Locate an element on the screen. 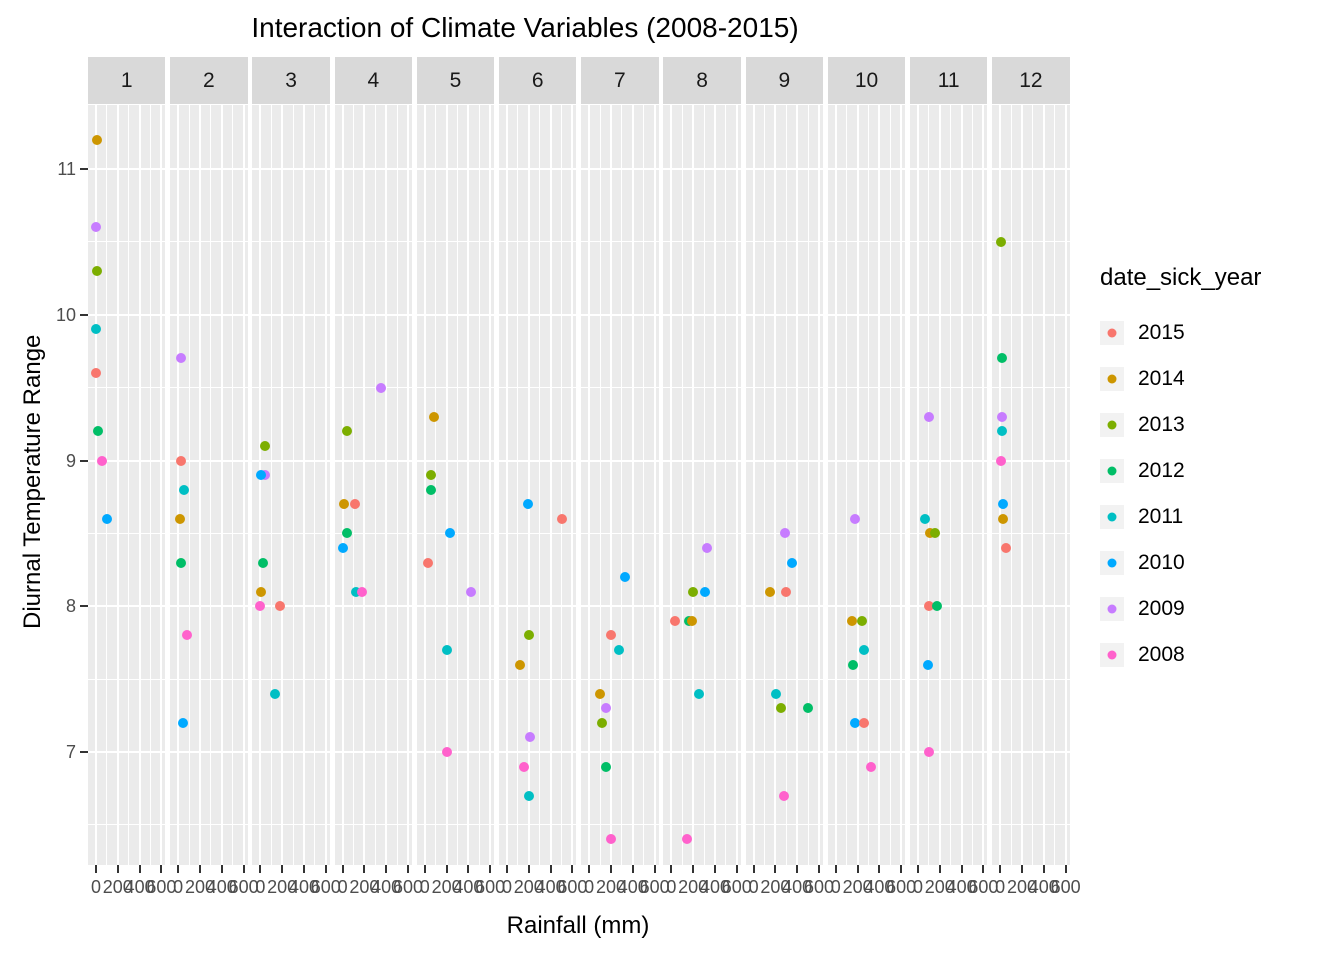 The image size is (1344, 960). data-point-month-6-year-2008 is located at coordinates (524, 766).